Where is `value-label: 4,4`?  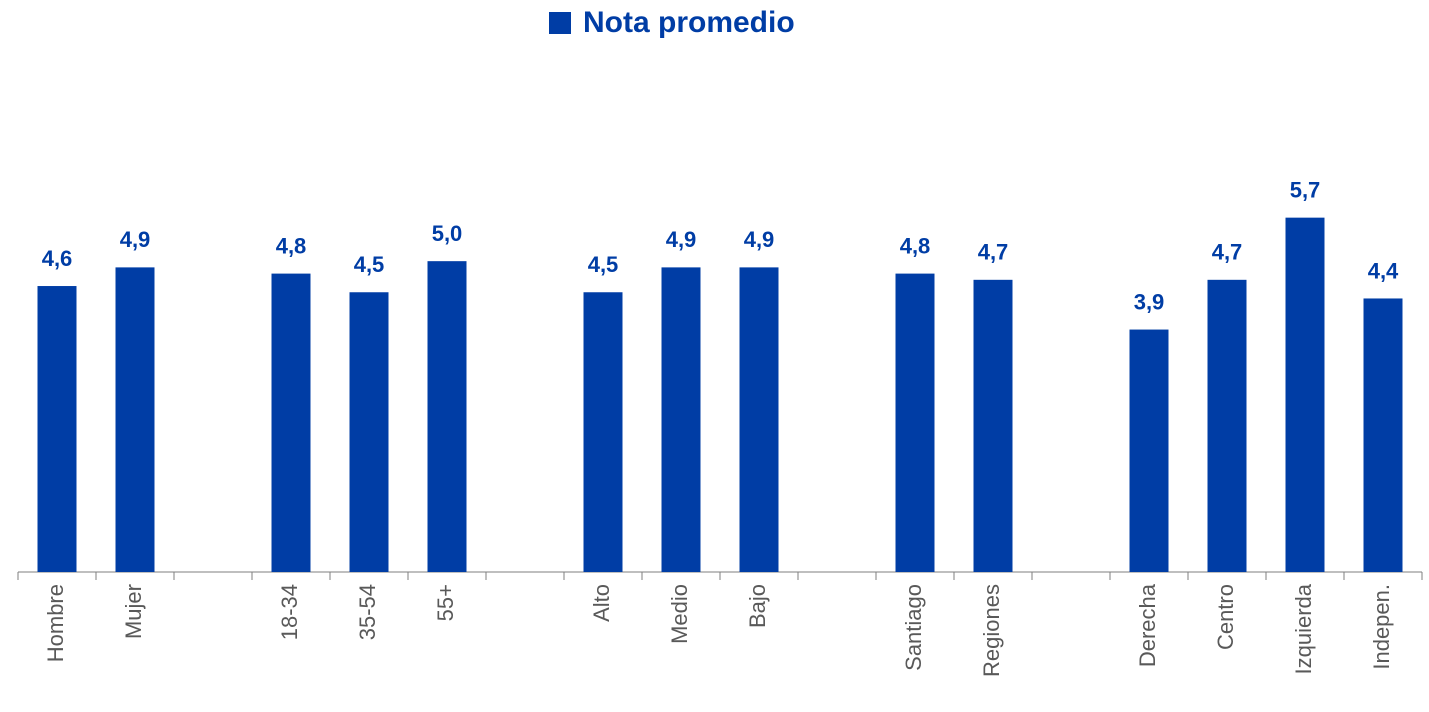
value-label: 4,4 is located at coordinates (1383, 270).